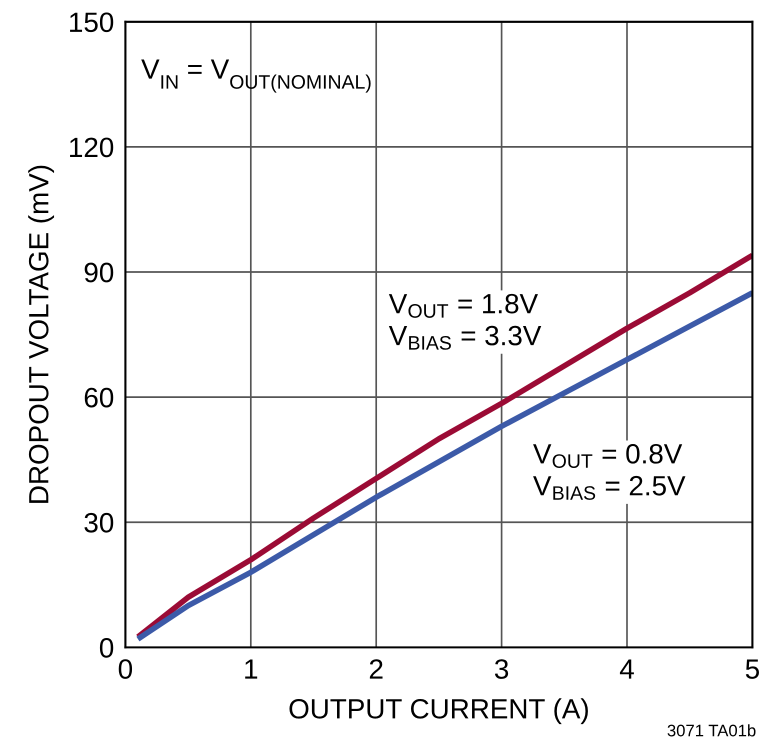 Image resolution: width=760 pixels, height=751 pixels. I want to click on y-axis-title: DROPOUT VOLTAGE (mV), so click(41, 334).